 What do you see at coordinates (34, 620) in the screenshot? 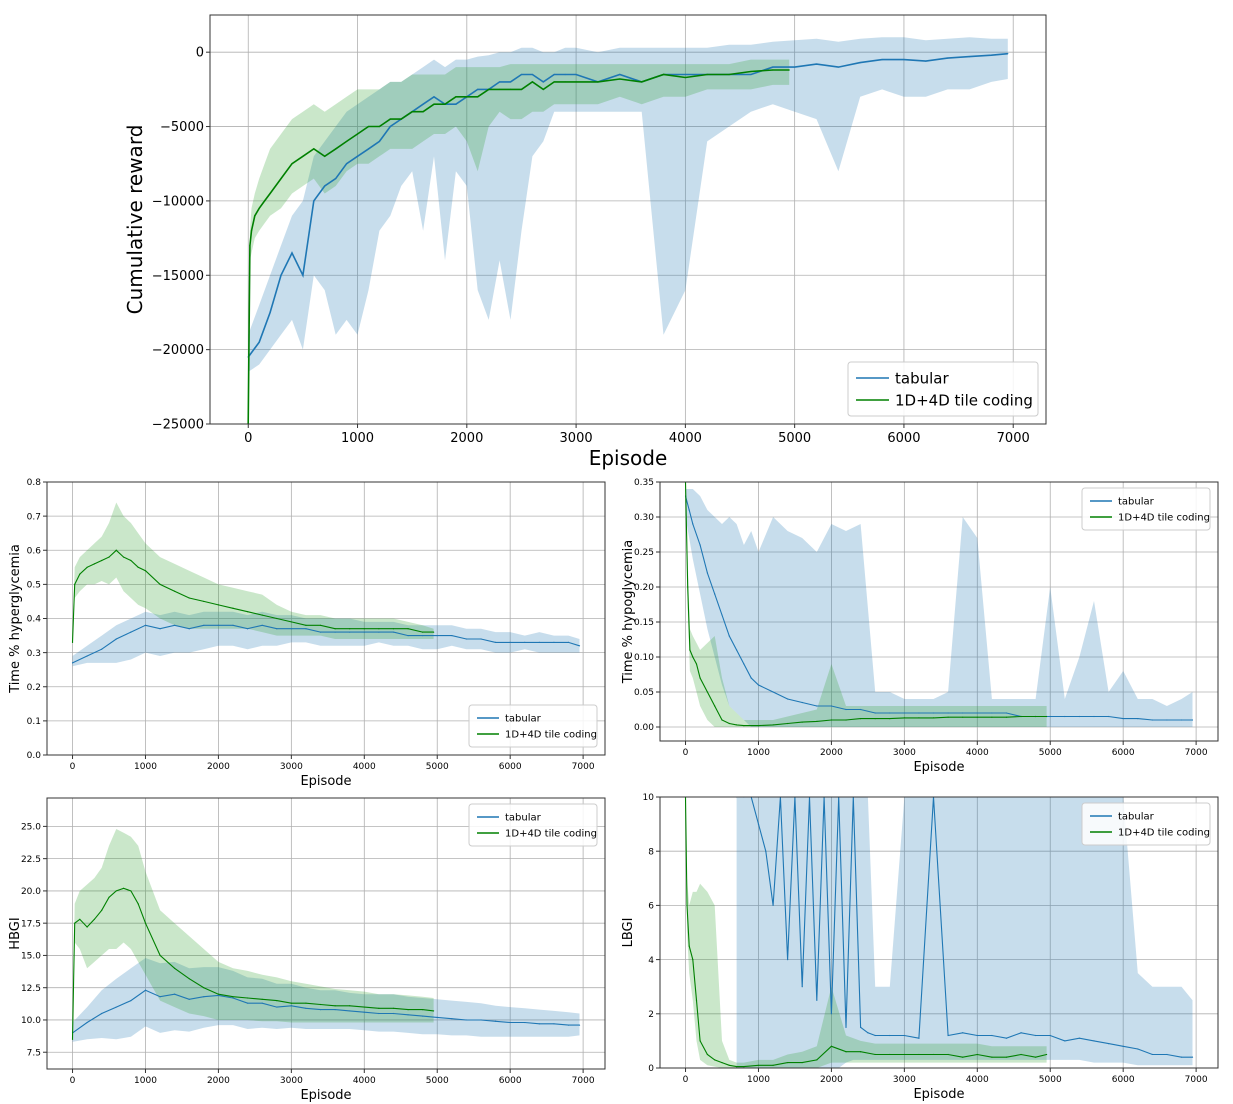
I see `y-tick-label: 0.4` at bounding box center [34, 620].